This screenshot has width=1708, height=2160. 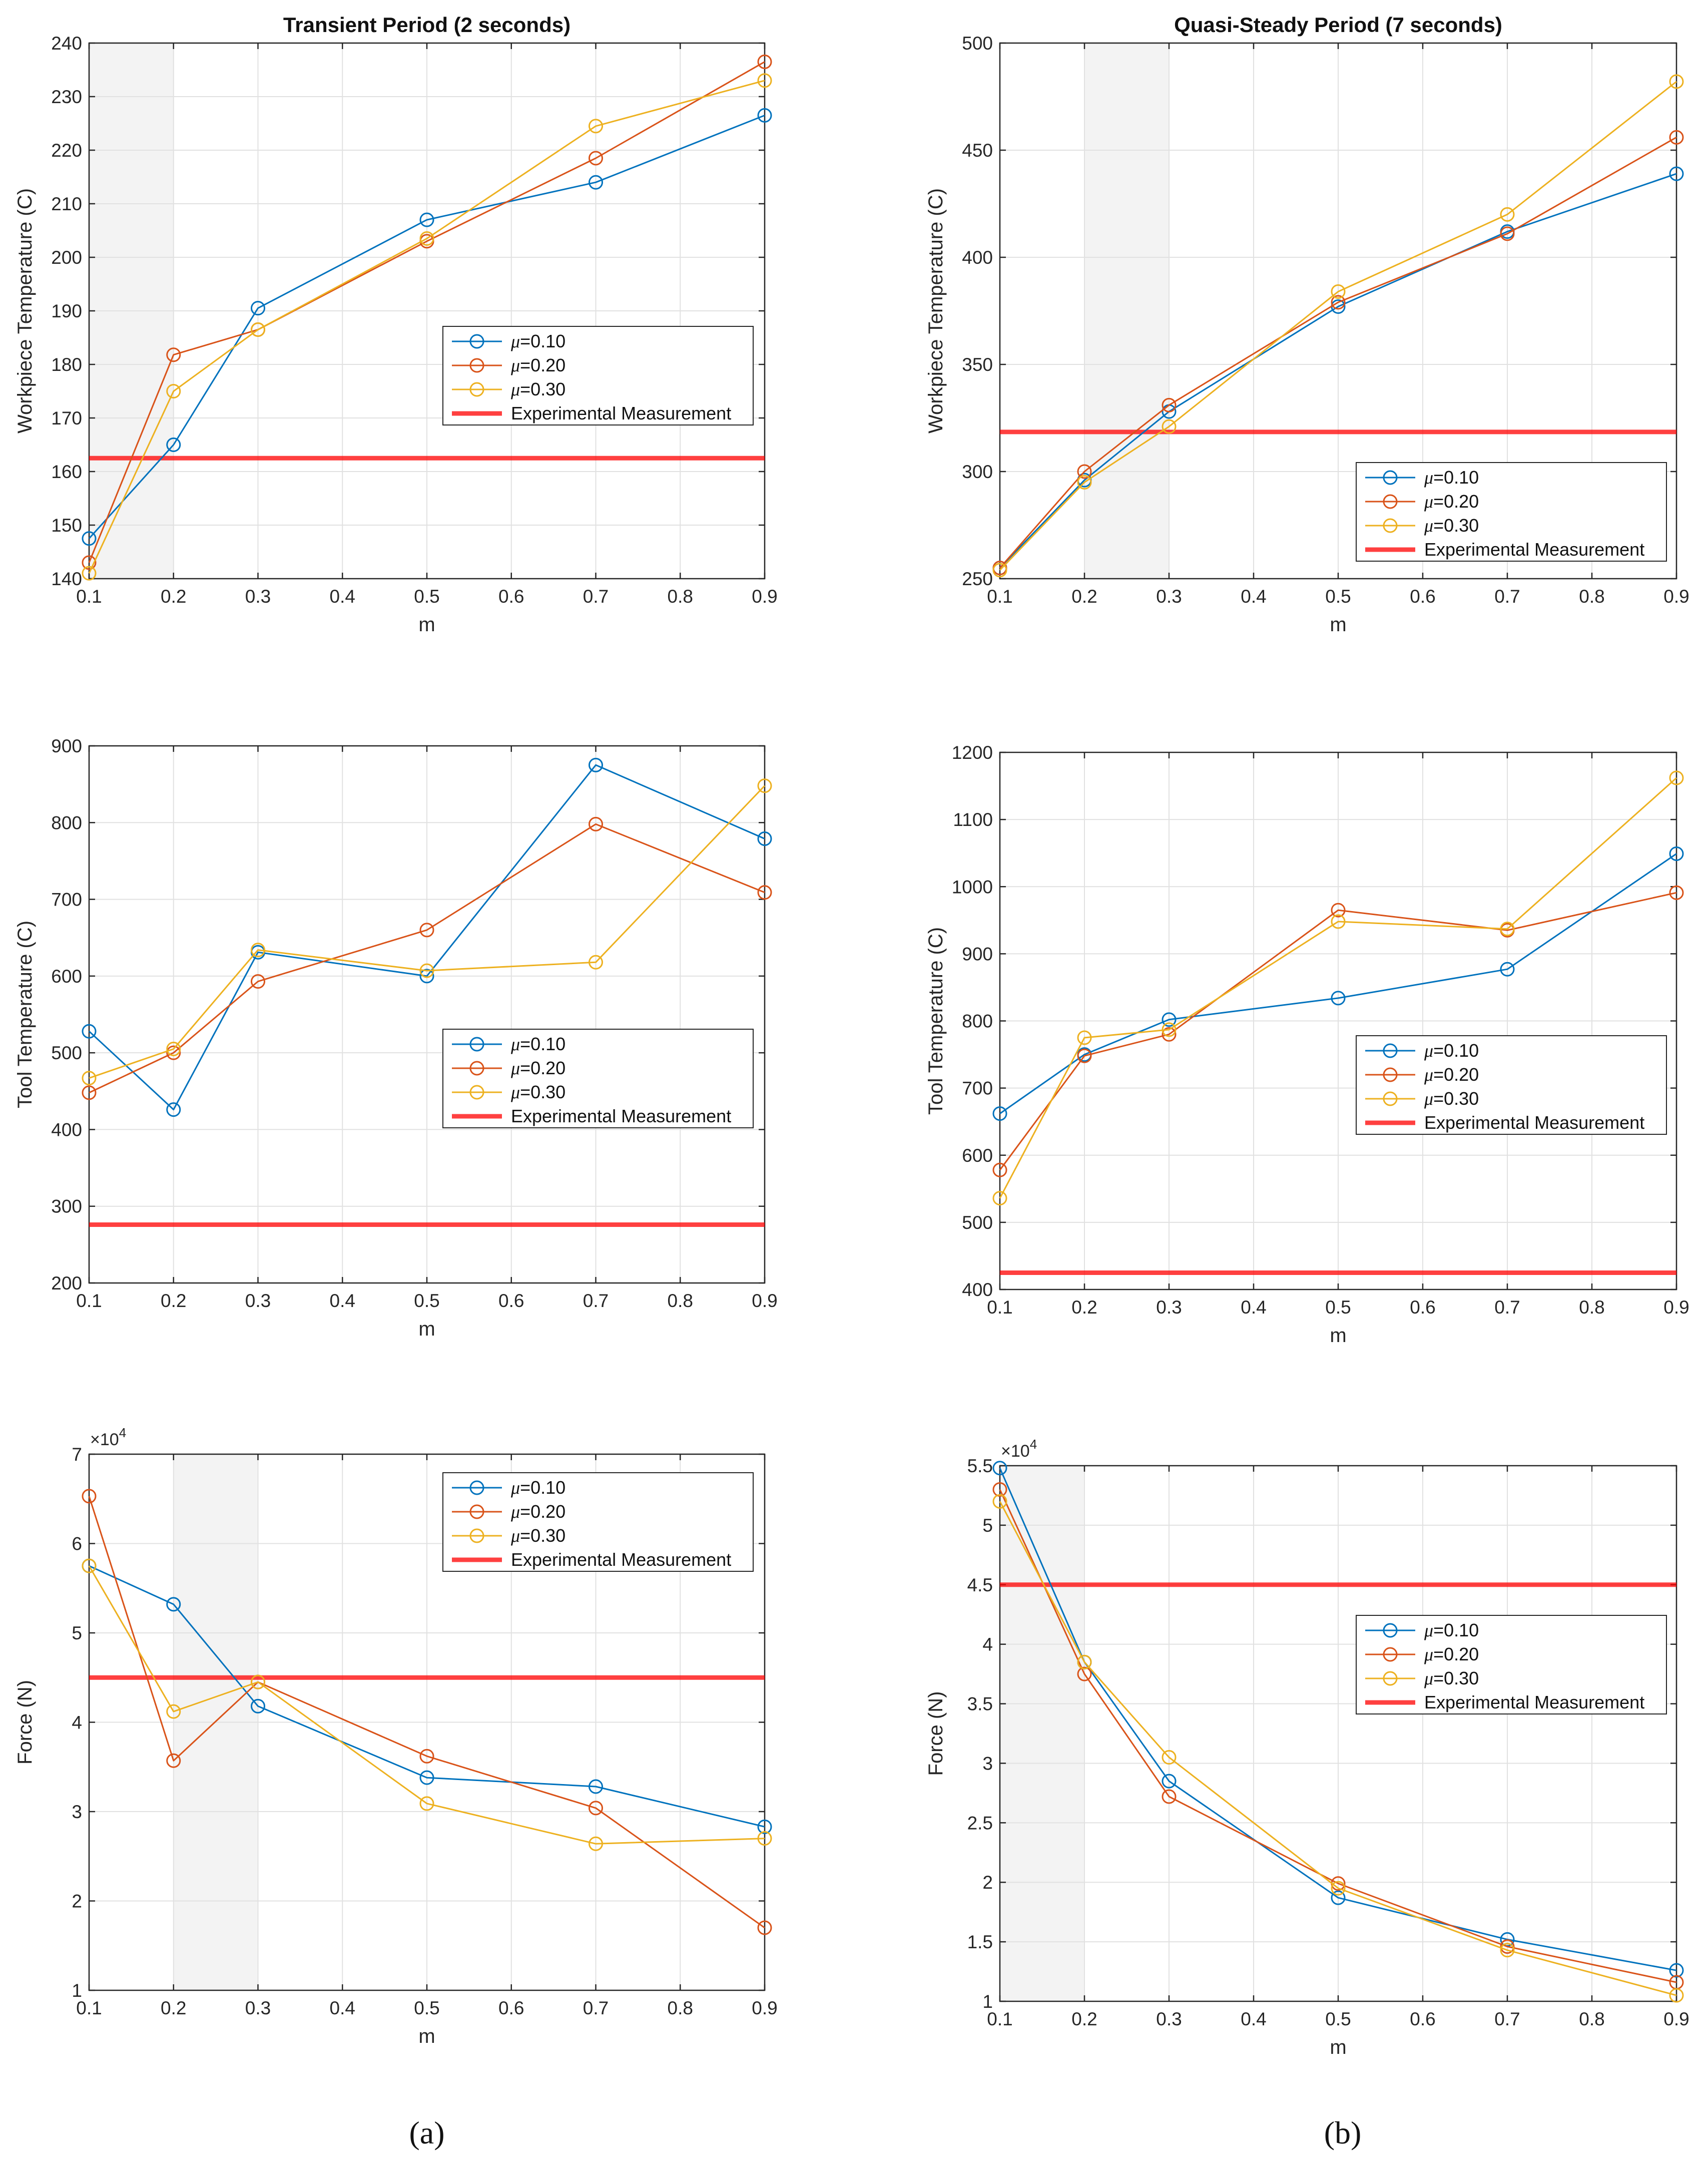 What do you see at coordinates (427, 596) in the screenshot?
I see `x-tick-label: 0.5` at bounding box center [427, 596].